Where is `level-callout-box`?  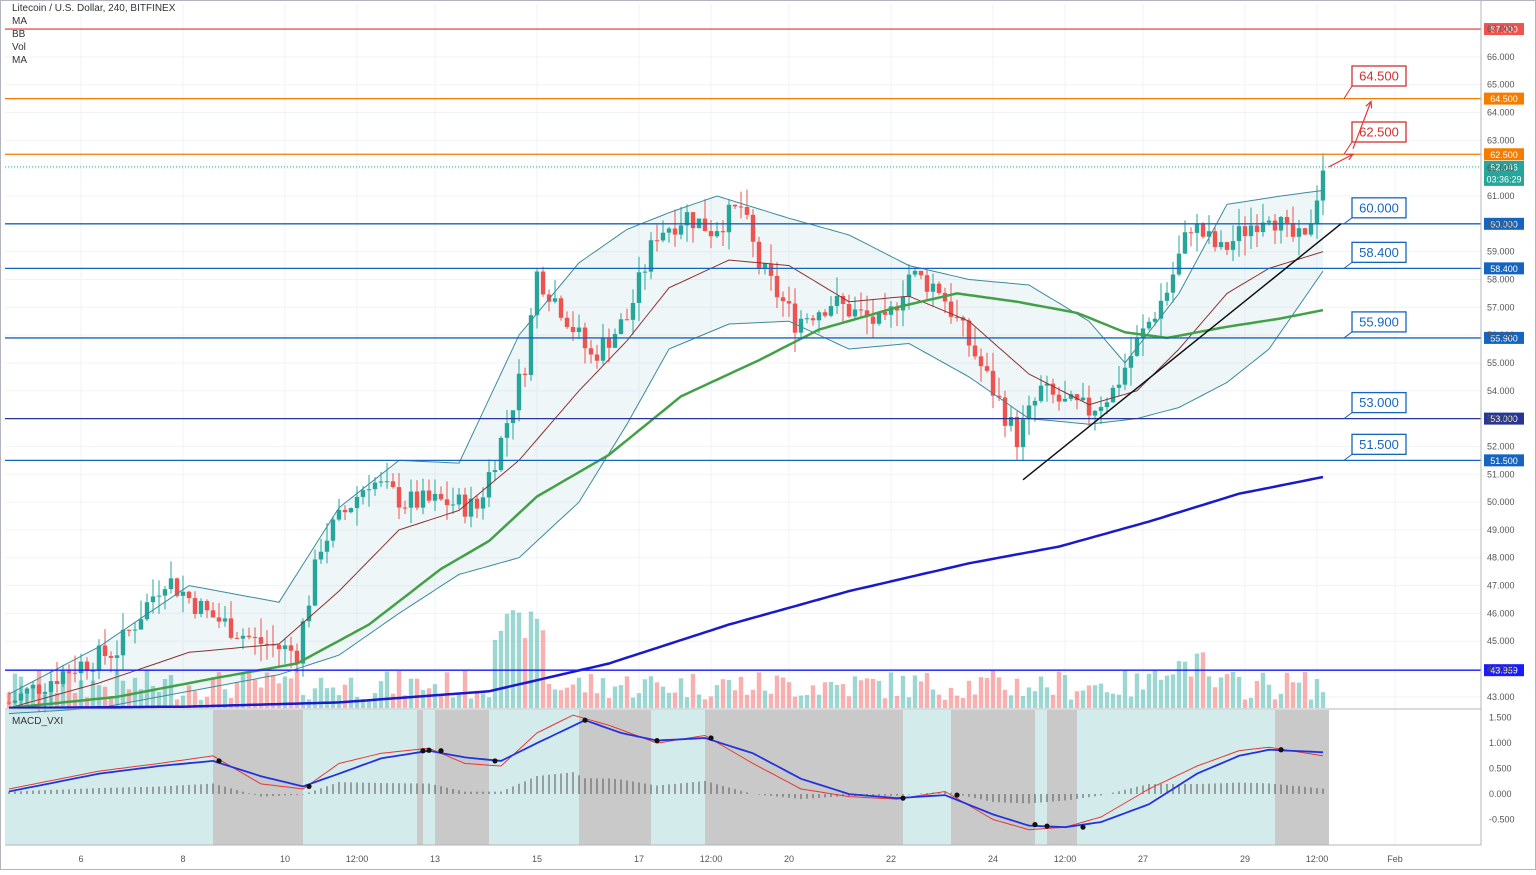
level-callout-box is located at coordinates (1379, 132).